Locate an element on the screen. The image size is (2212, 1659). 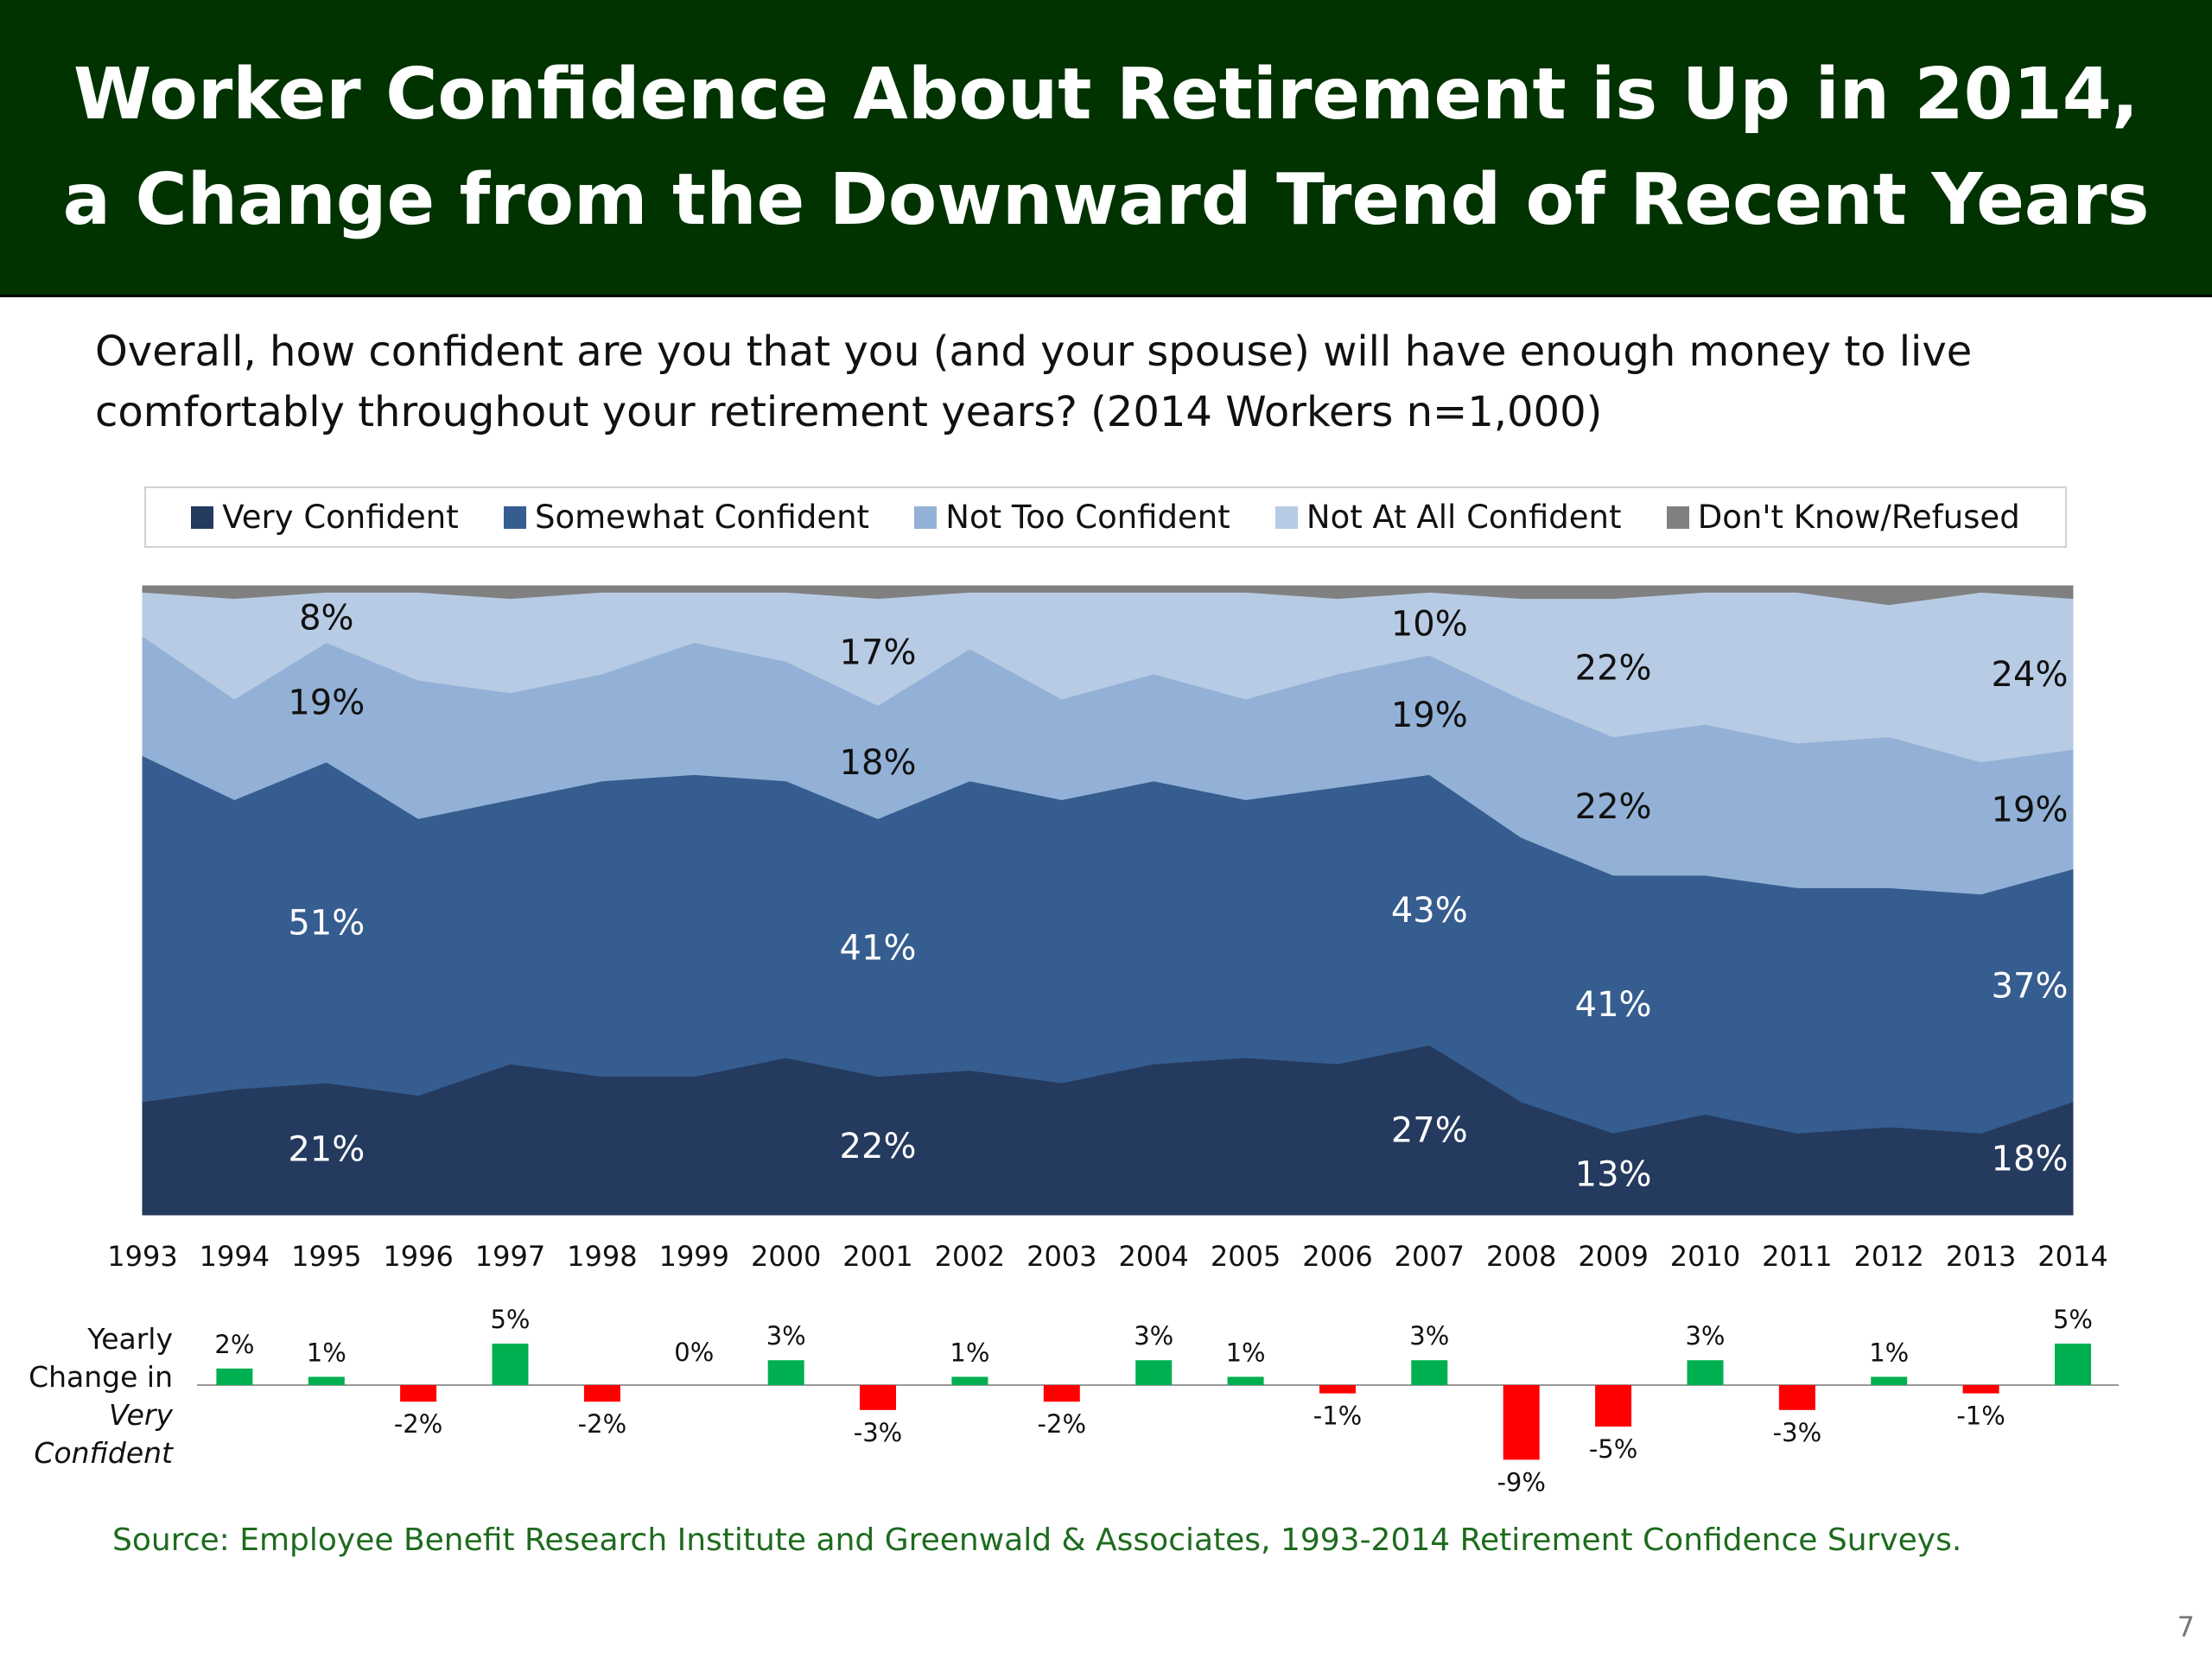
data-label: 43% is located at coordinates (1429, 911).